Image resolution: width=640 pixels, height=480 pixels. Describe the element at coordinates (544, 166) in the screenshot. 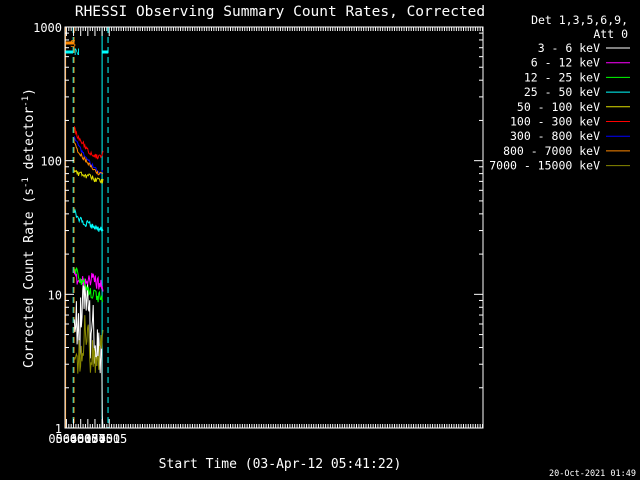

I see `legend-label: 7000 - 15000 keV` at that location.